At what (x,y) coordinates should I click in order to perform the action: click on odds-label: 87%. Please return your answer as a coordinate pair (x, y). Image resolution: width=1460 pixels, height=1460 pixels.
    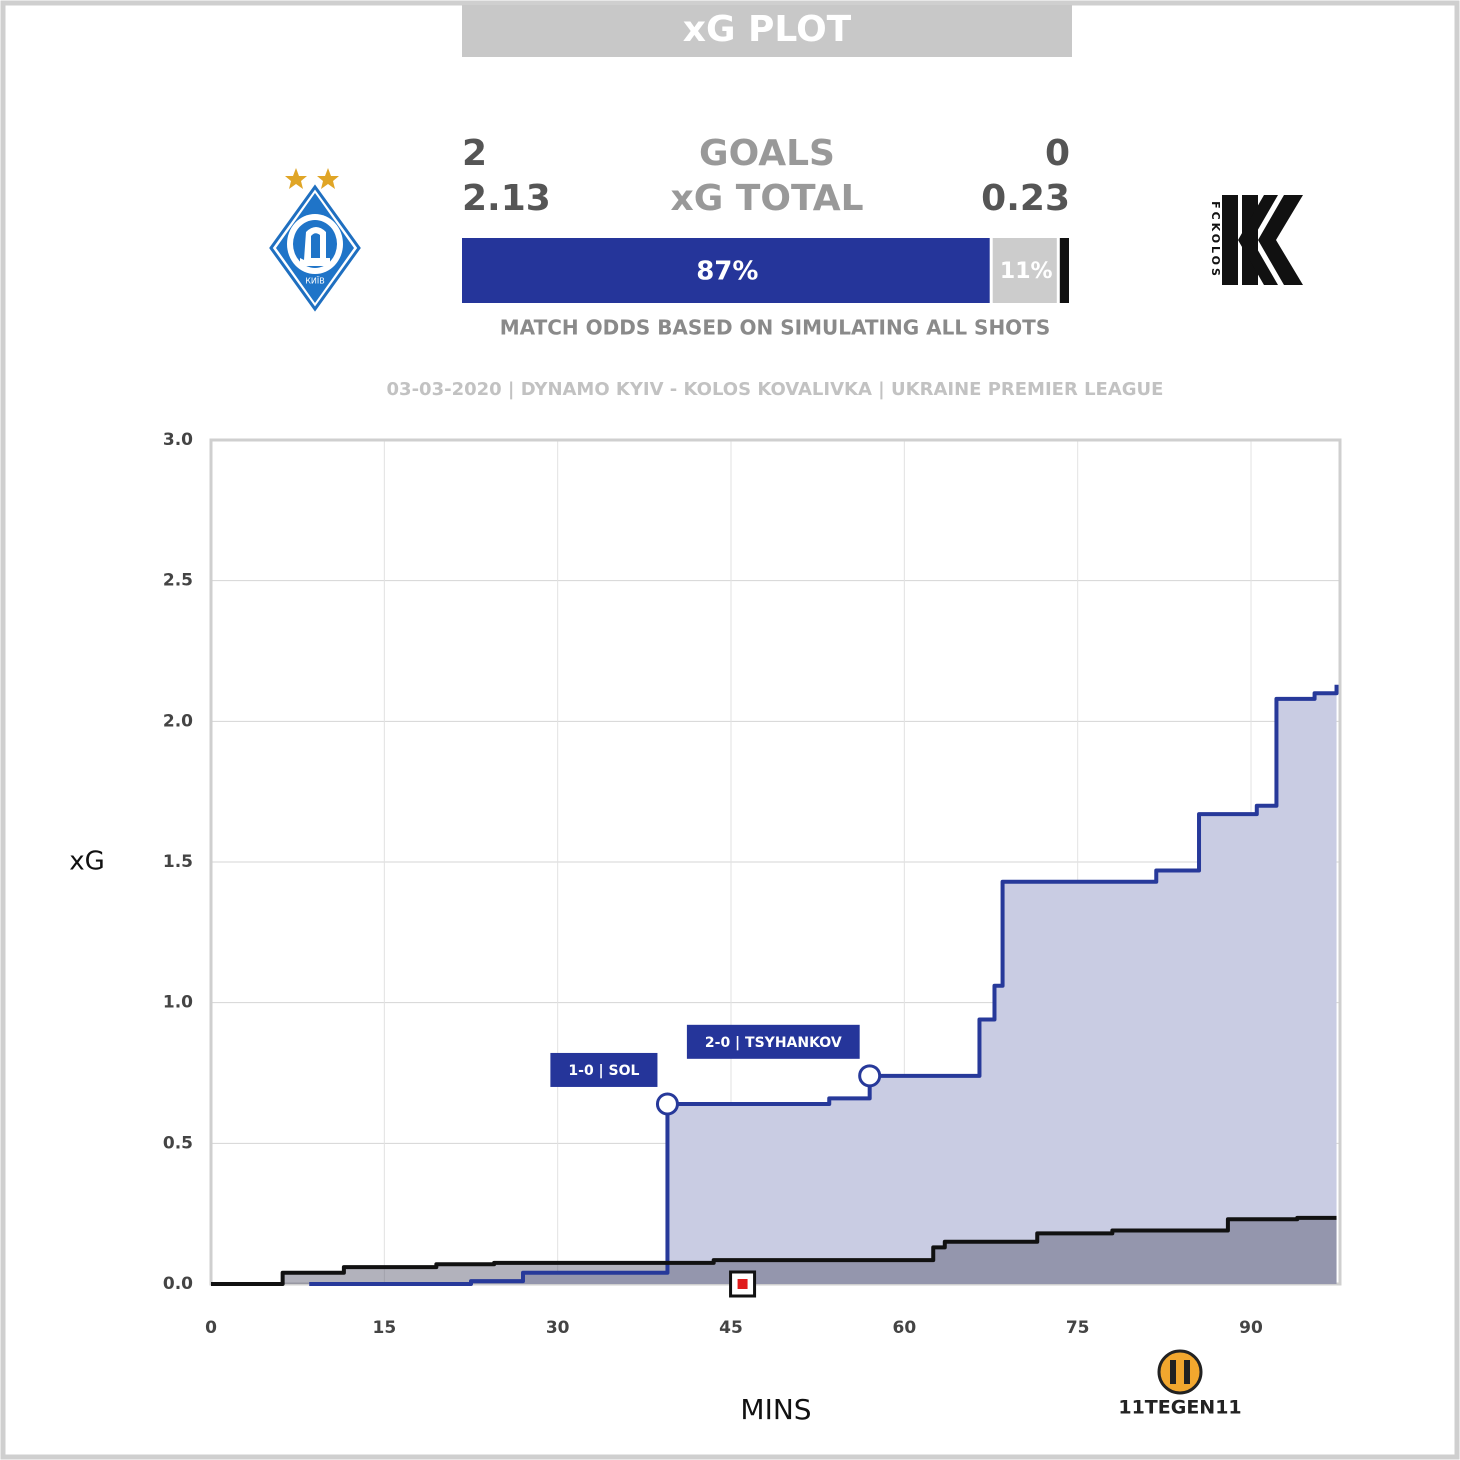
    Looking at the image, I should click on (727, 272).